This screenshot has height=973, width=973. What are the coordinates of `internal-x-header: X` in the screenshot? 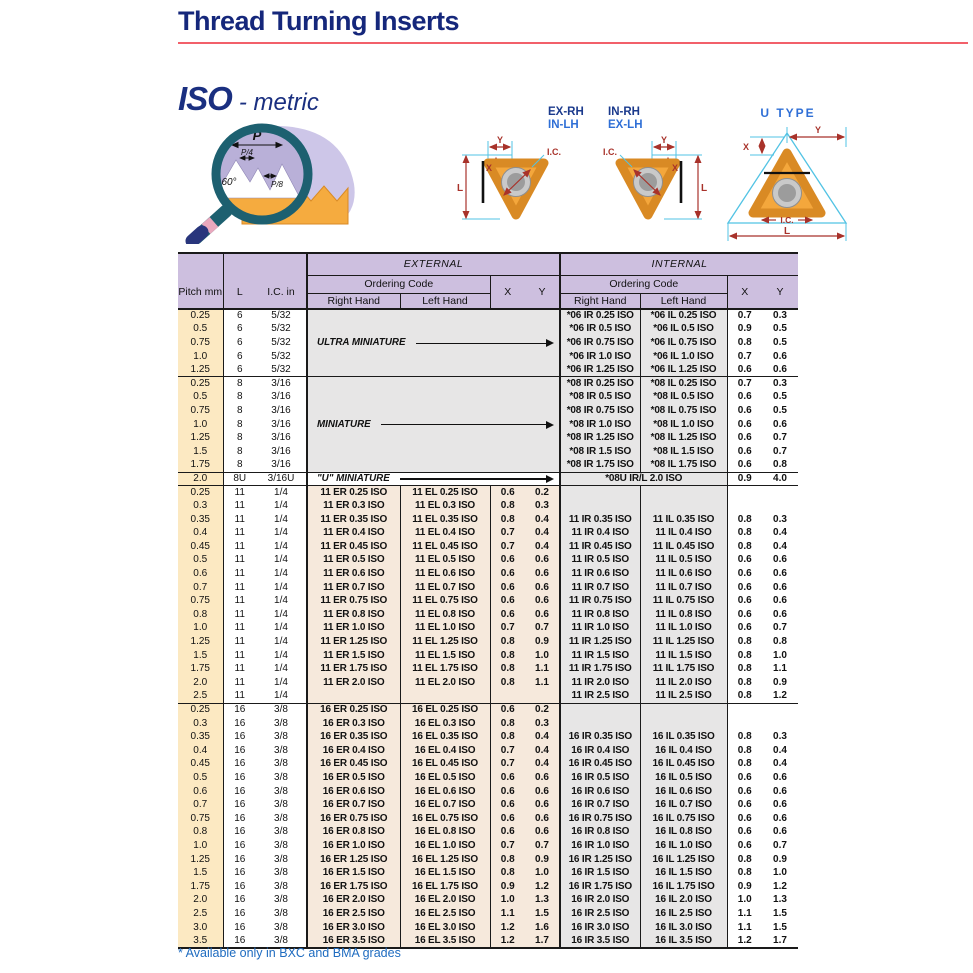 It's located at (744, 292).